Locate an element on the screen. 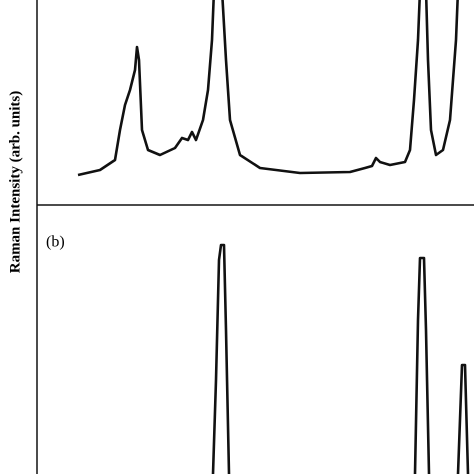 This screenshot has width=474, height=474. y-axis-label: Raman Intensity (arb. units) is located at coordinates (15, 182).